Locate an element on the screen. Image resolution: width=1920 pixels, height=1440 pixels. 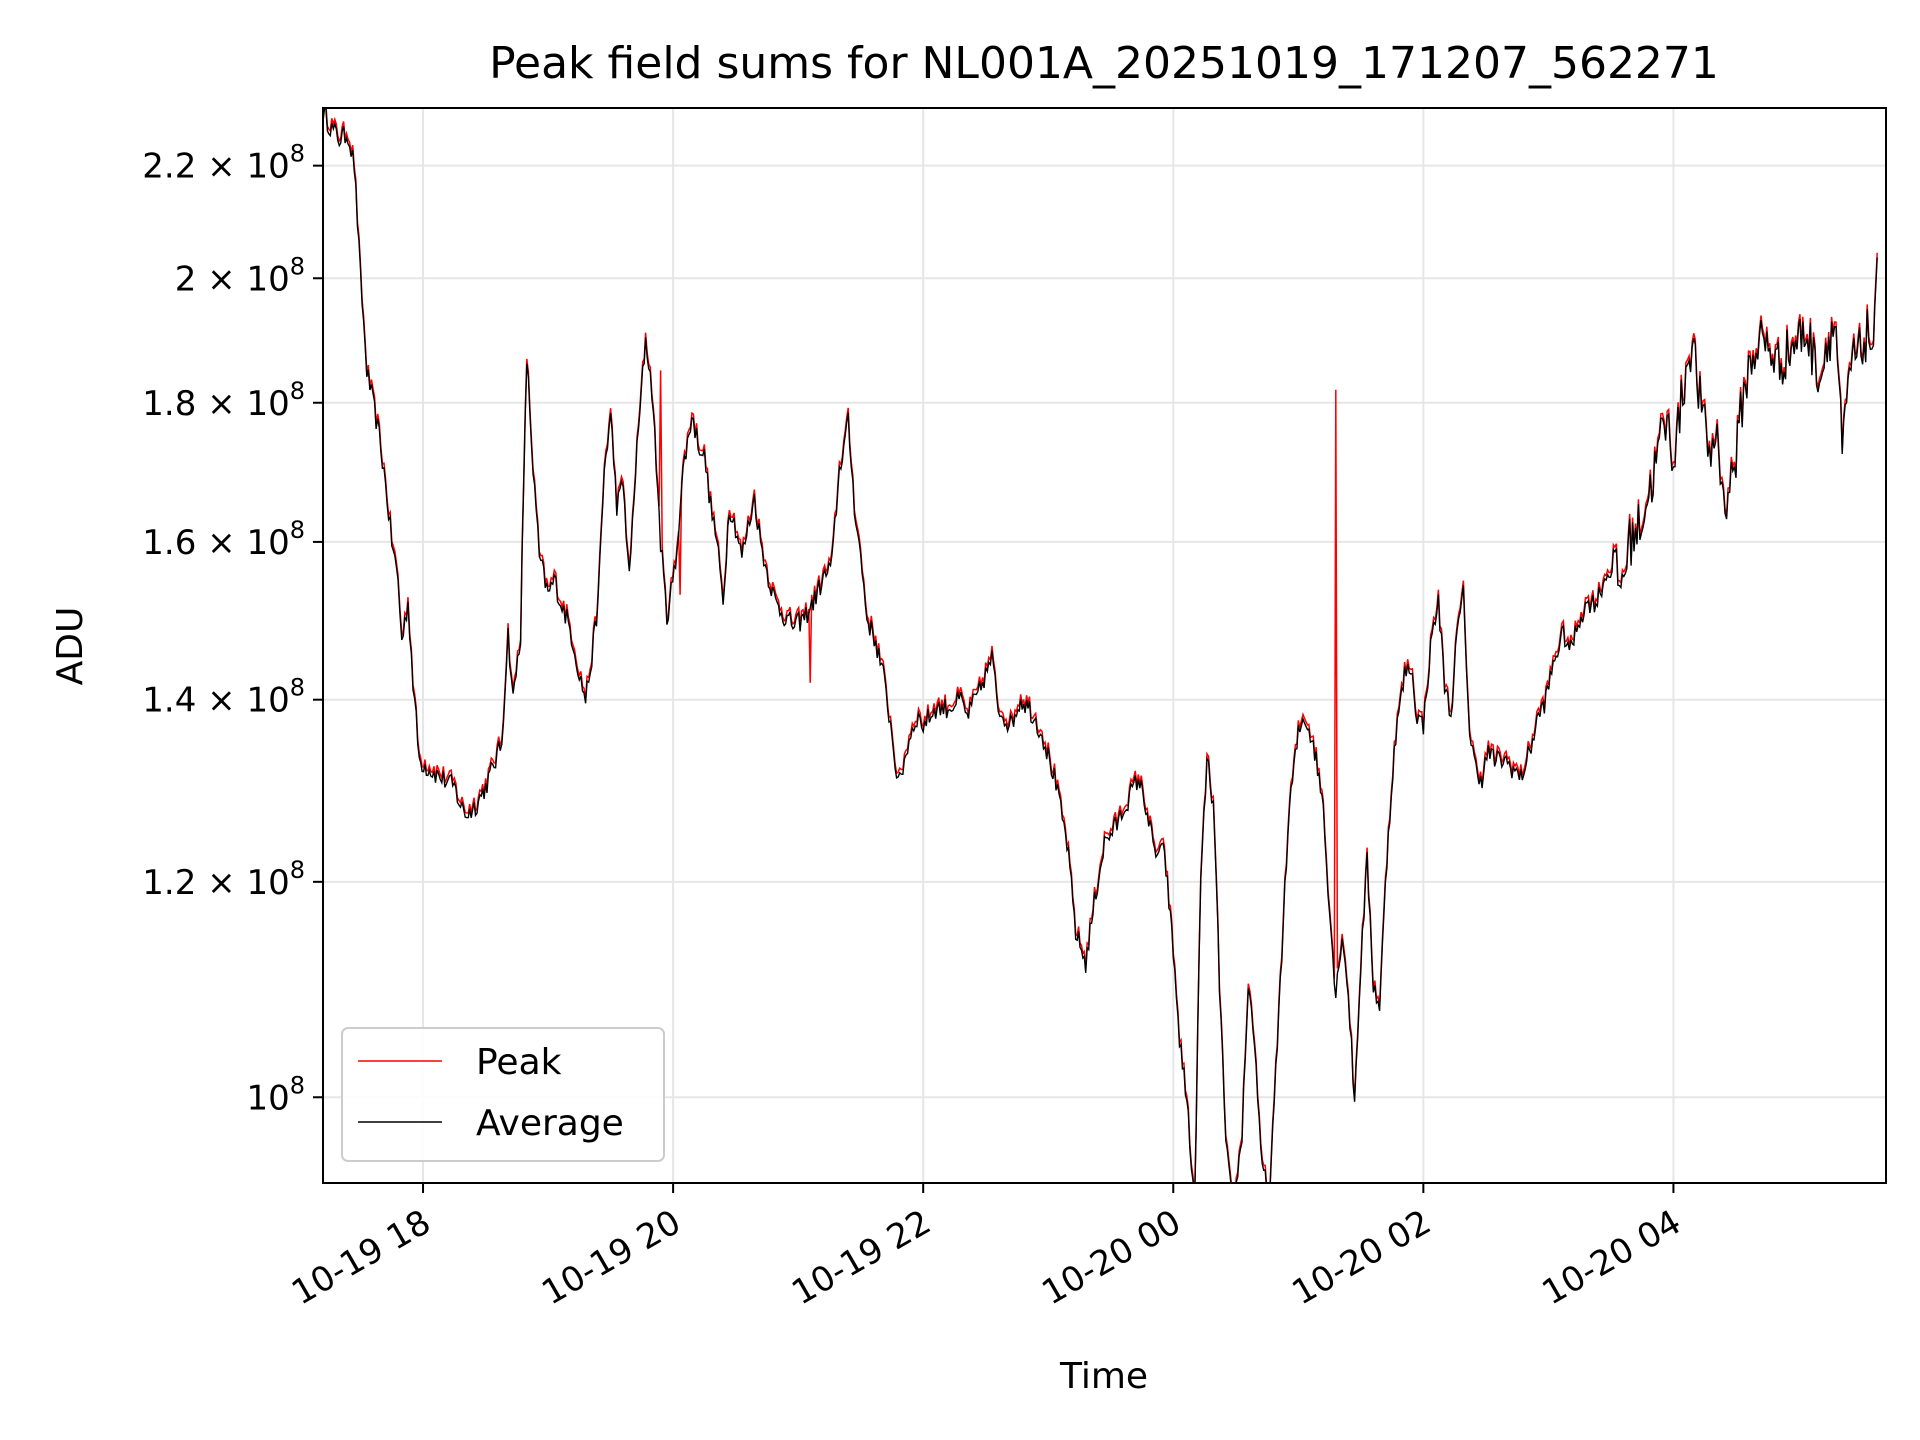
y-tick-label: 2 × 108 is located at coordinates (240, 275).